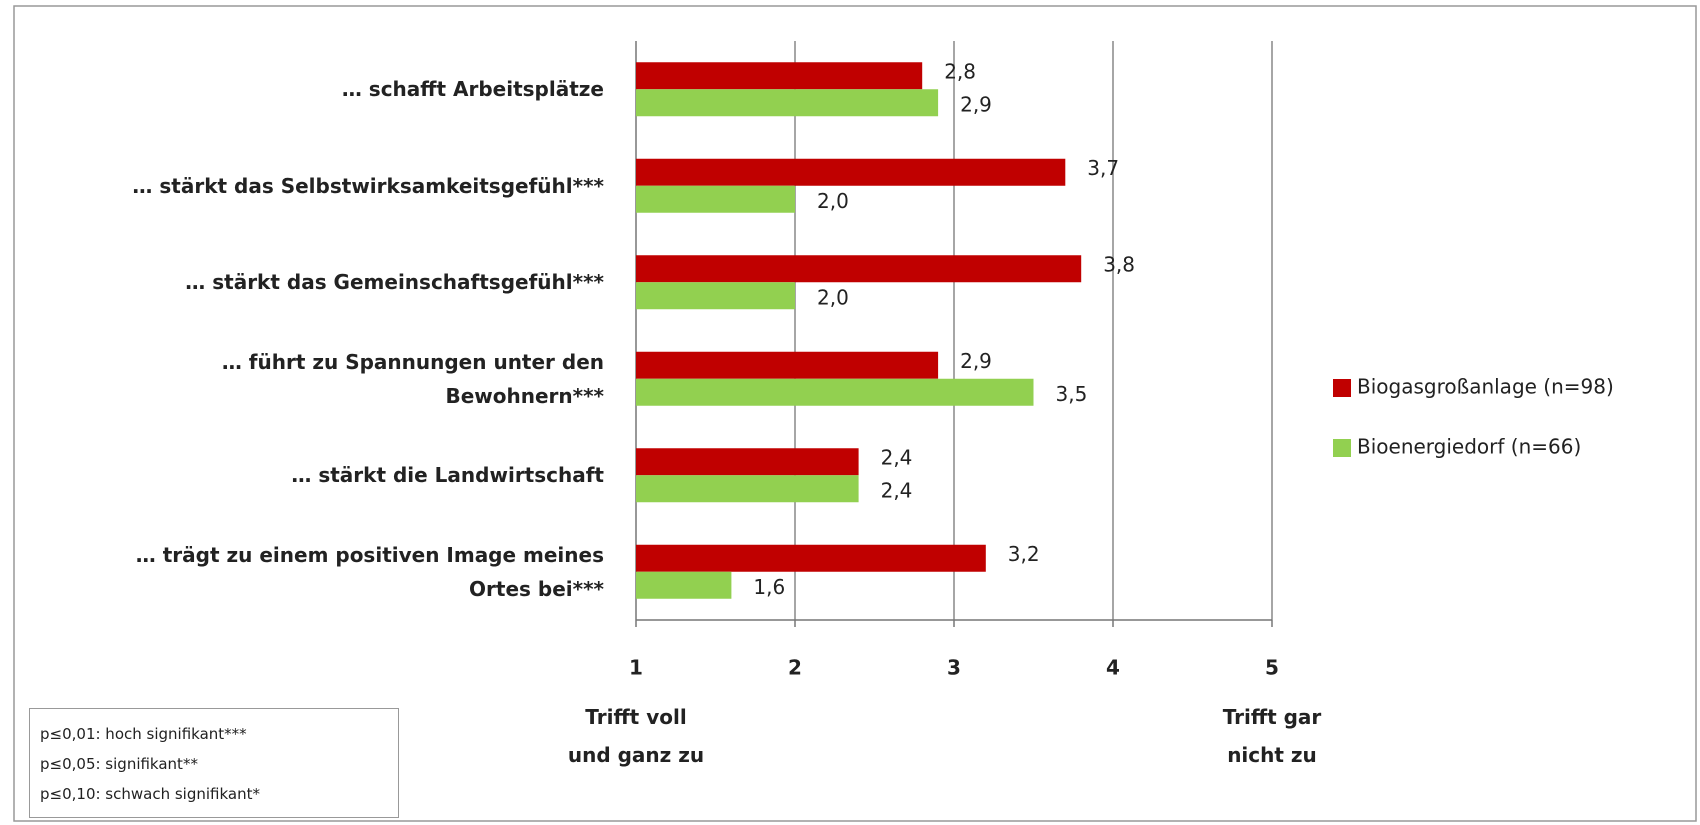 Image resolution: width=1700 pixels, height=825 pixels. Describe the element at coordinates (368, 185) in the screenshot. I see `category-label: … stärkt das Selbstwirksamkeitsgefühl***` at that location.